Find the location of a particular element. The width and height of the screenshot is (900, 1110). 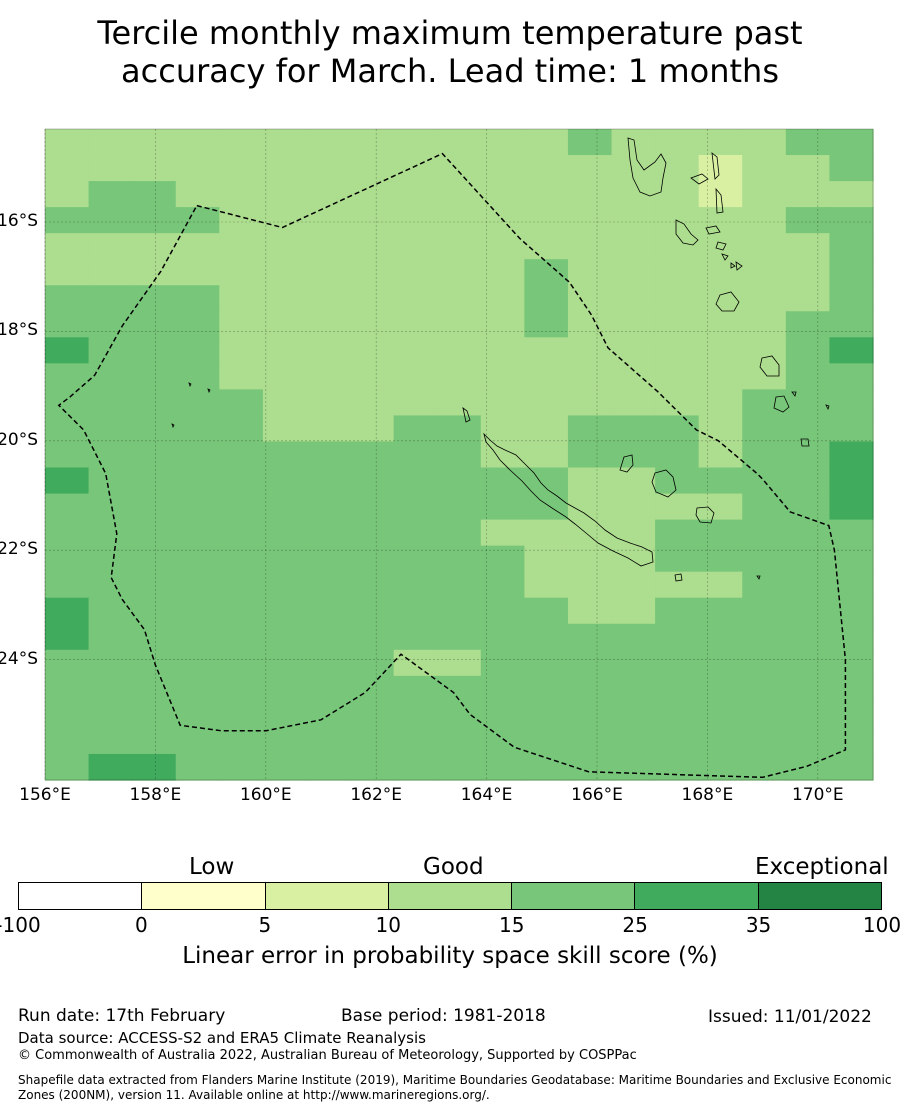

belep-coastline is located at coordinates (466, 415).